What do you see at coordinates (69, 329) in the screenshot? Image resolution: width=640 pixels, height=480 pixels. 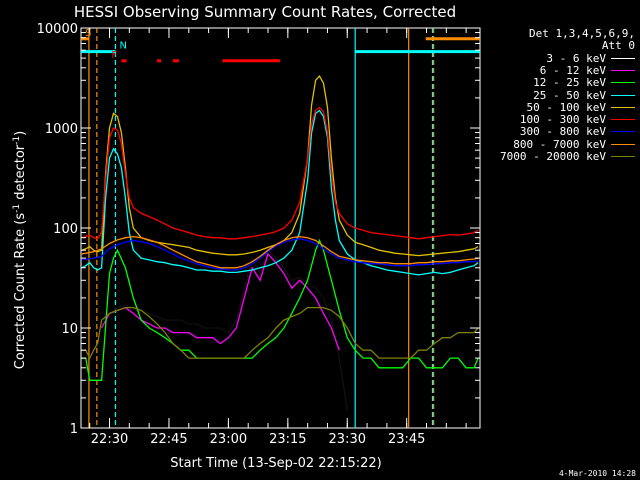 I see `y-tick-label-1: 10` at bounding box center [69, 329].